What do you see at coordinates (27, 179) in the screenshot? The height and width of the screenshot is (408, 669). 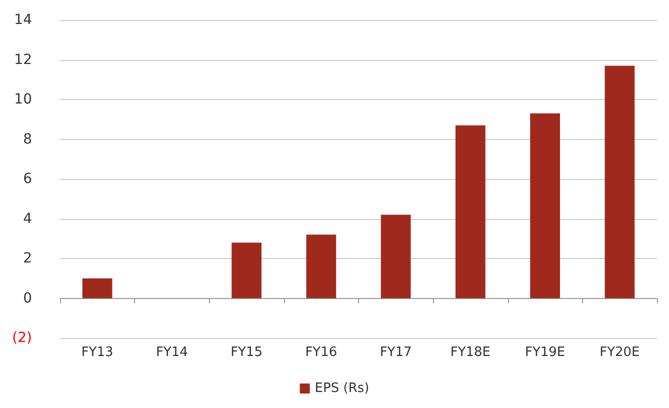 I see `y-tick-label: 6` at bounding box center [27, 179].